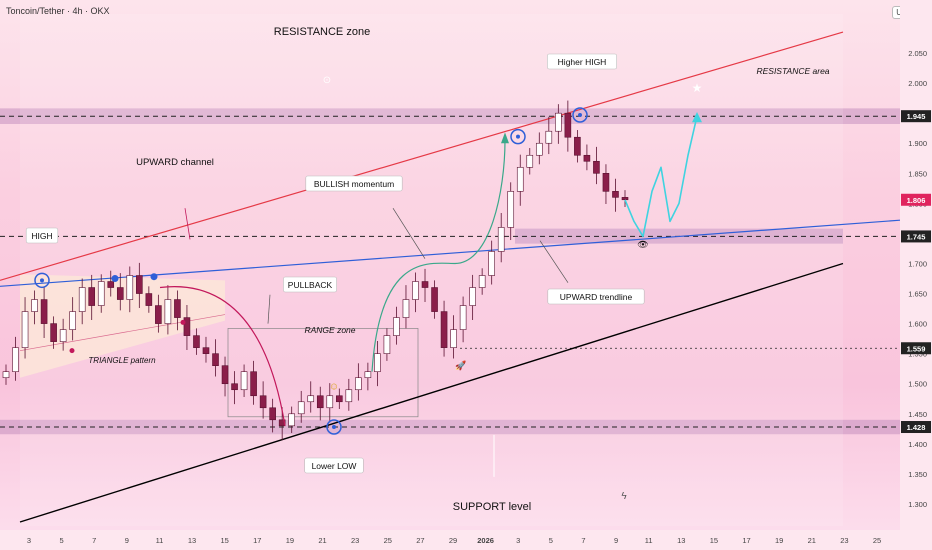 This screenshot has width=932, height=550. What do you see at coordinates (334, 387) in the screenshot?
I see `face-icon: ☺` at bounding box center [334, 387].